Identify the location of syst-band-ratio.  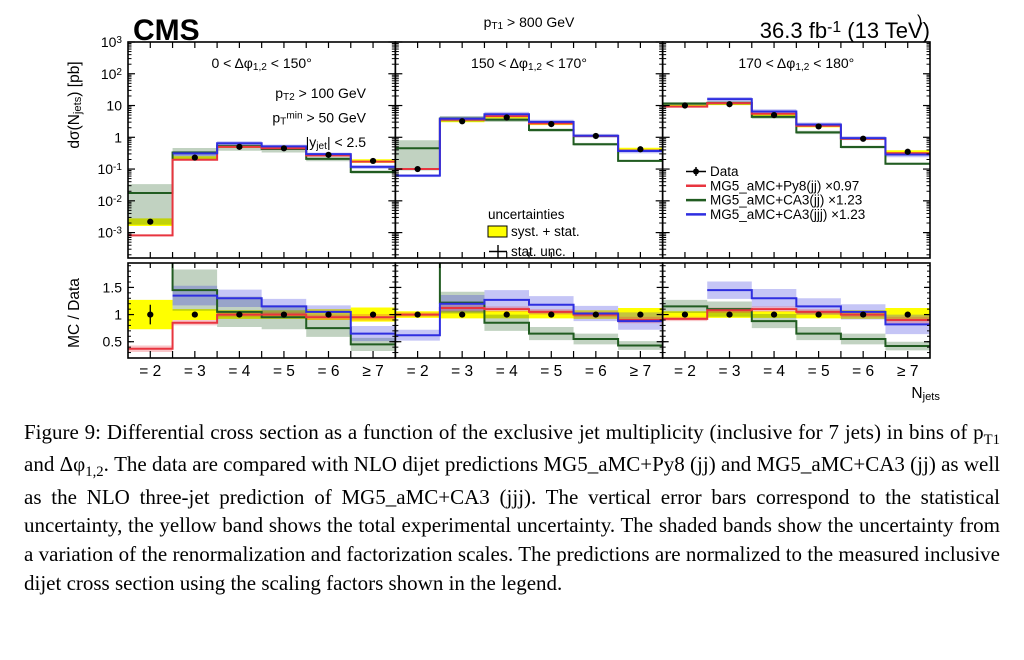
(529, 315).